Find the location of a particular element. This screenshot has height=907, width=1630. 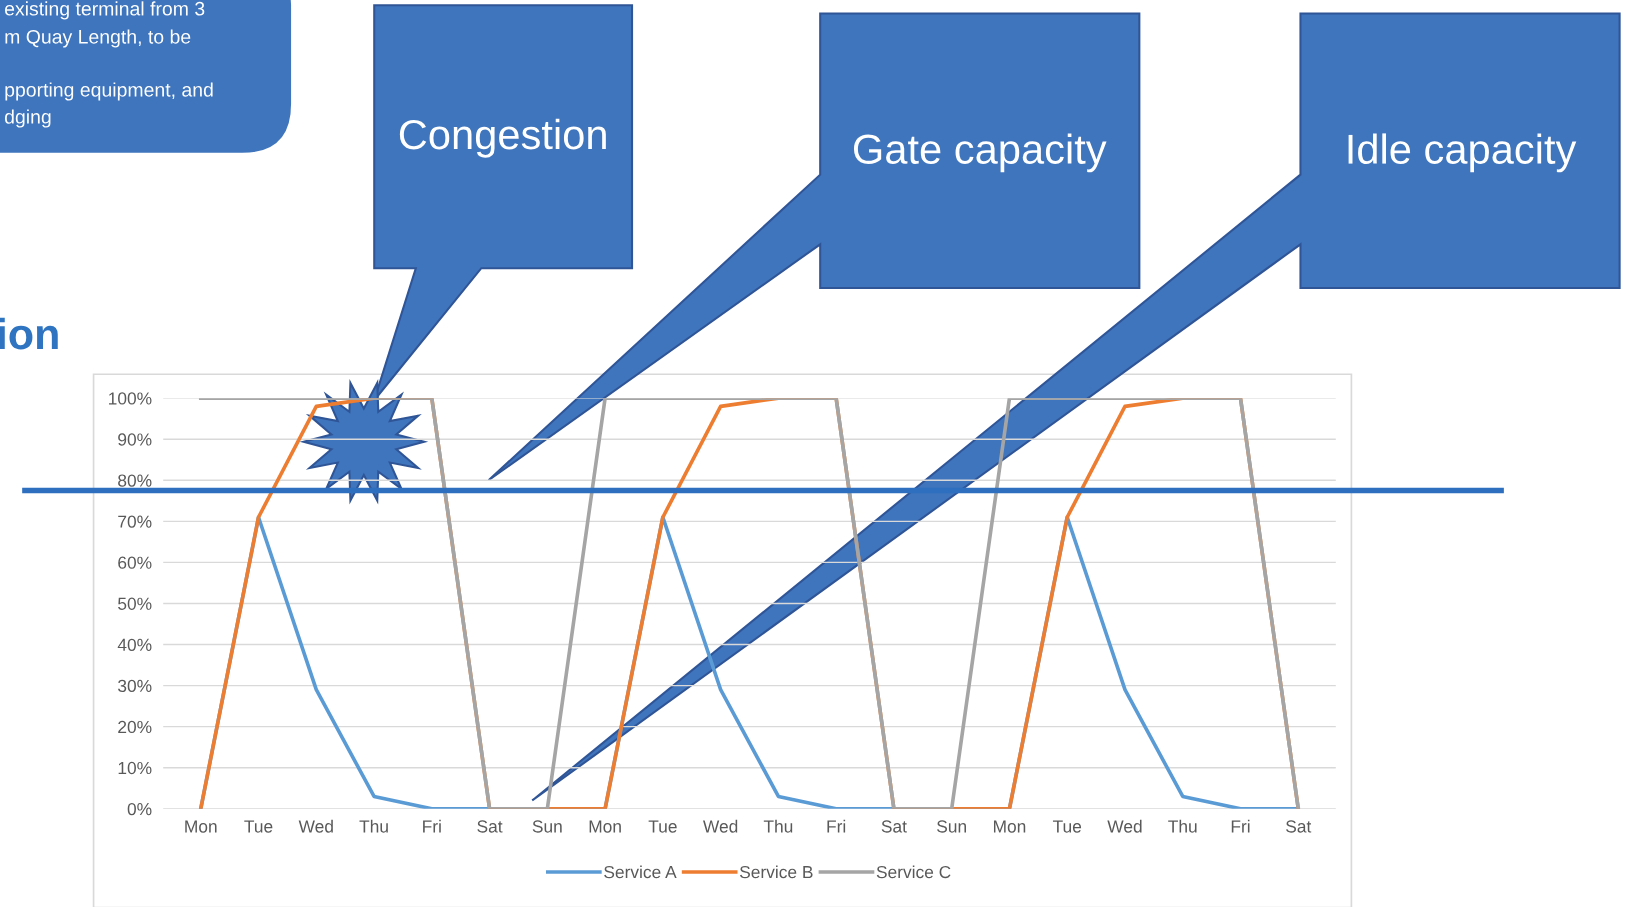

text: Idle capacity is located at coordinates (1462, 153).